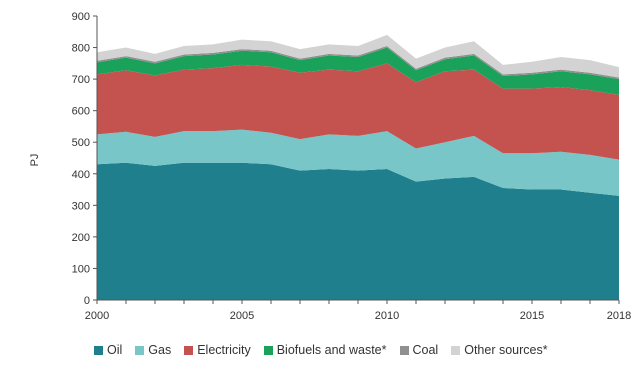 This screenshot has width=641, height=370. What do you see at coordinates (242, 316) in the screenshot?
I see `x-tick-label: 2005` at bounding box center [242, 316].